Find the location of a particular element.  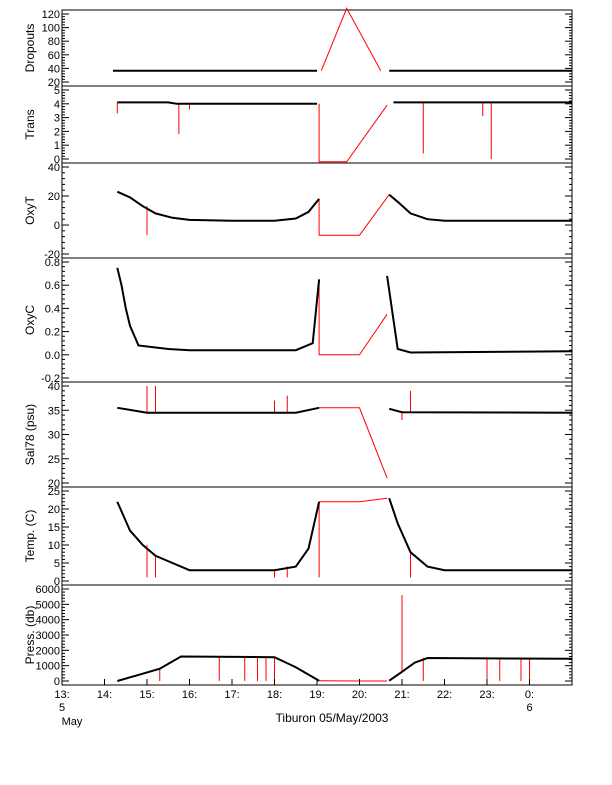

x-tick-label: 0: is located at coordinates (529, 695).